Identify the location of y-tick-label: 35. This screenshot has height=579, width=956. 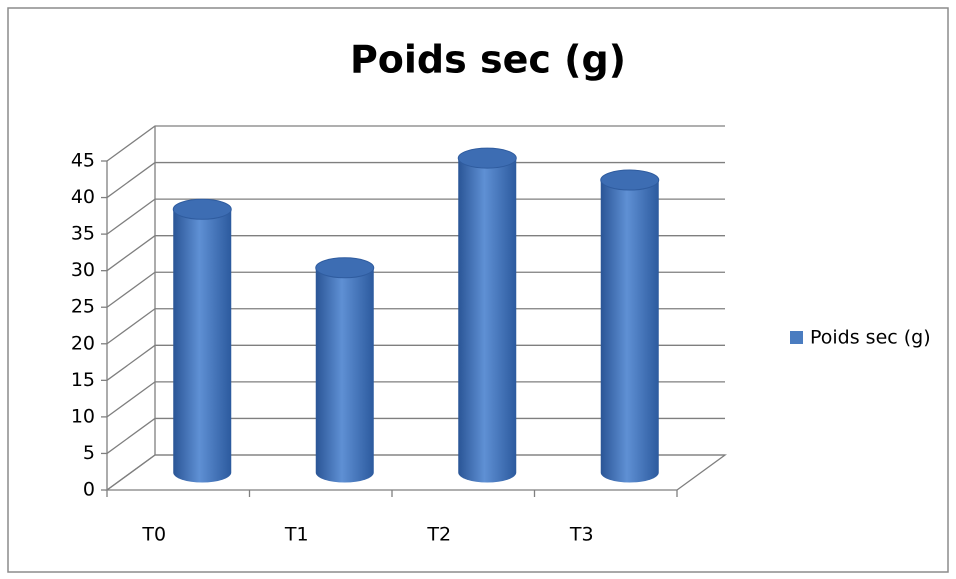
(83, 234).